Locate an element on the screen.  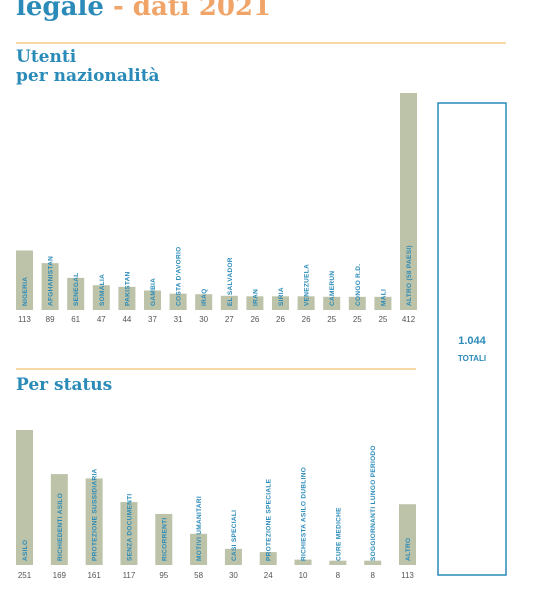
value-label: 89 is located at coordinates (50, 319).